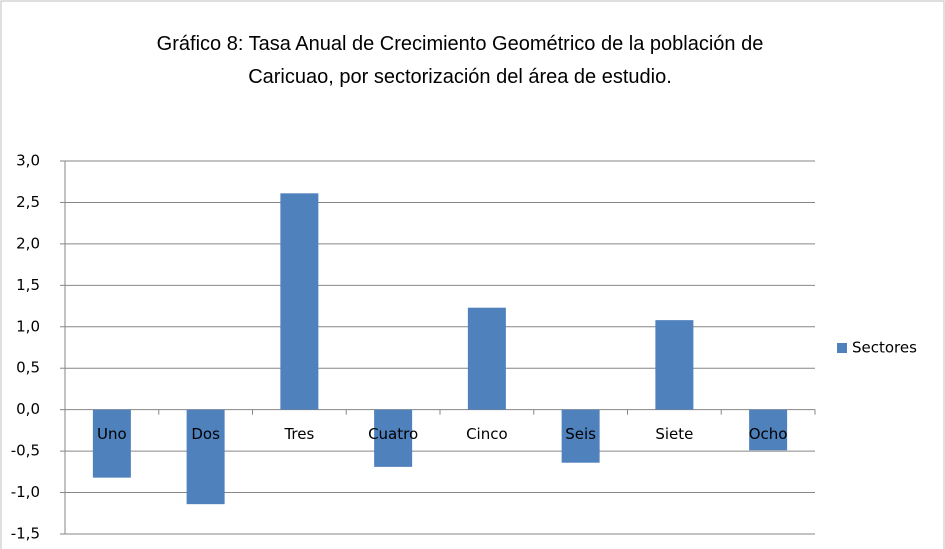 The width and height of the screenshot is (945, 549). Describe the element at coordinates (298, 434) in the screenshot. I see `x-tick-label: Tres` at that location.